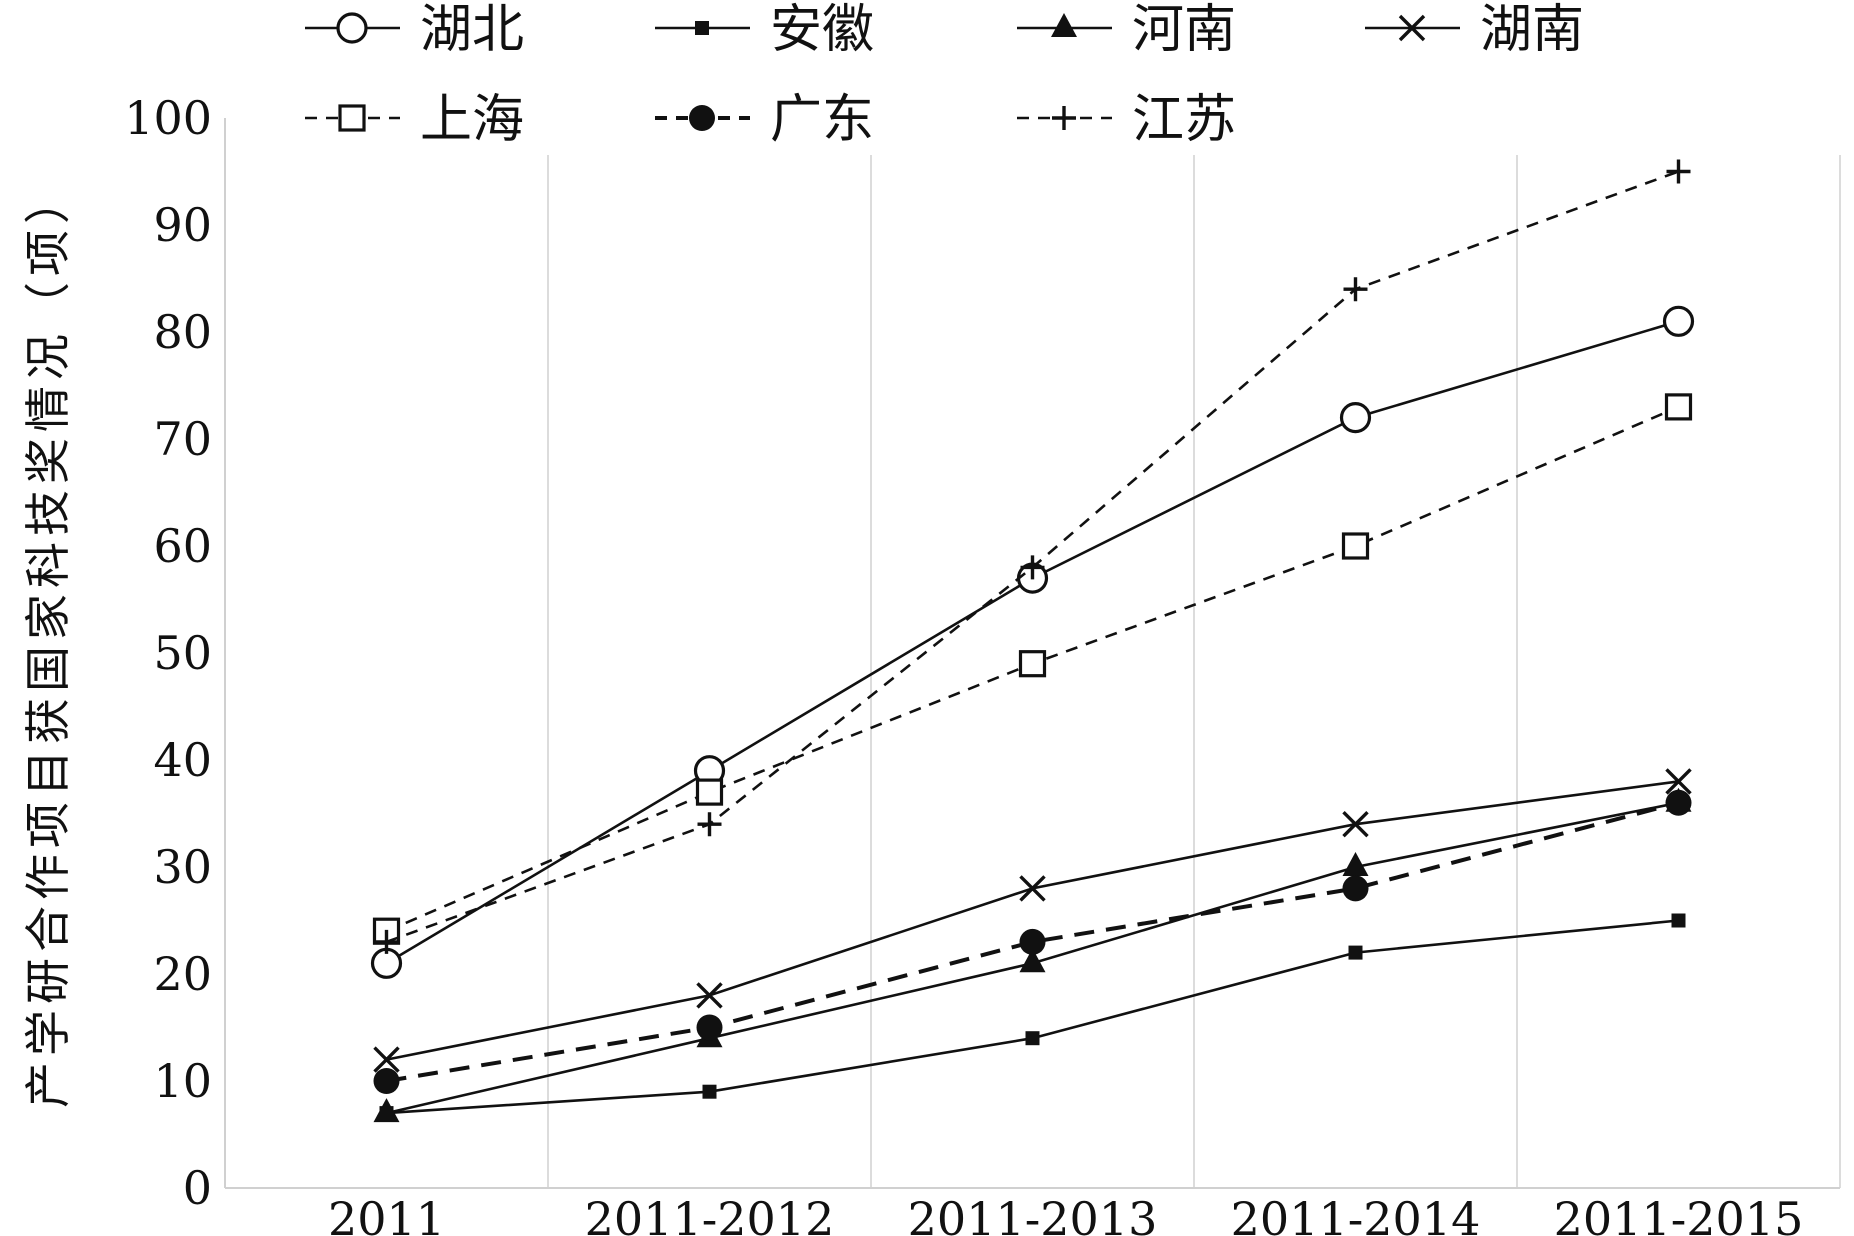 This screenshot has width=1854, height=1236. Describe the element at coordinates (1474, 30) in the screenshot. I see `legend-item: 湖南` at that location.